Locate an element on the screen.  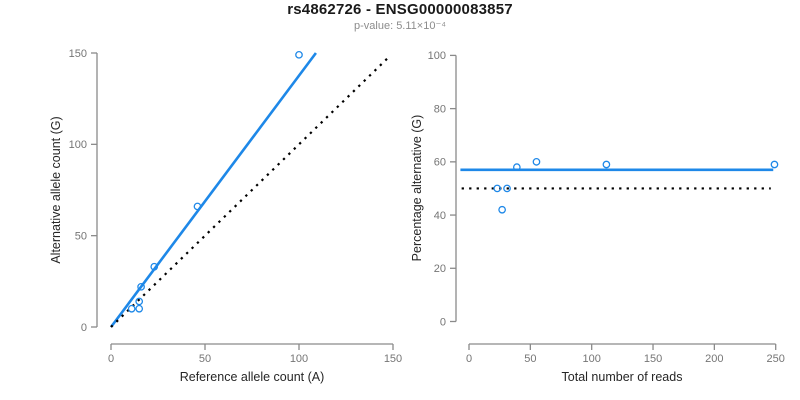
figure-title: rs4862726 - ENSG00000083857 is located at coordinates (400, 9).